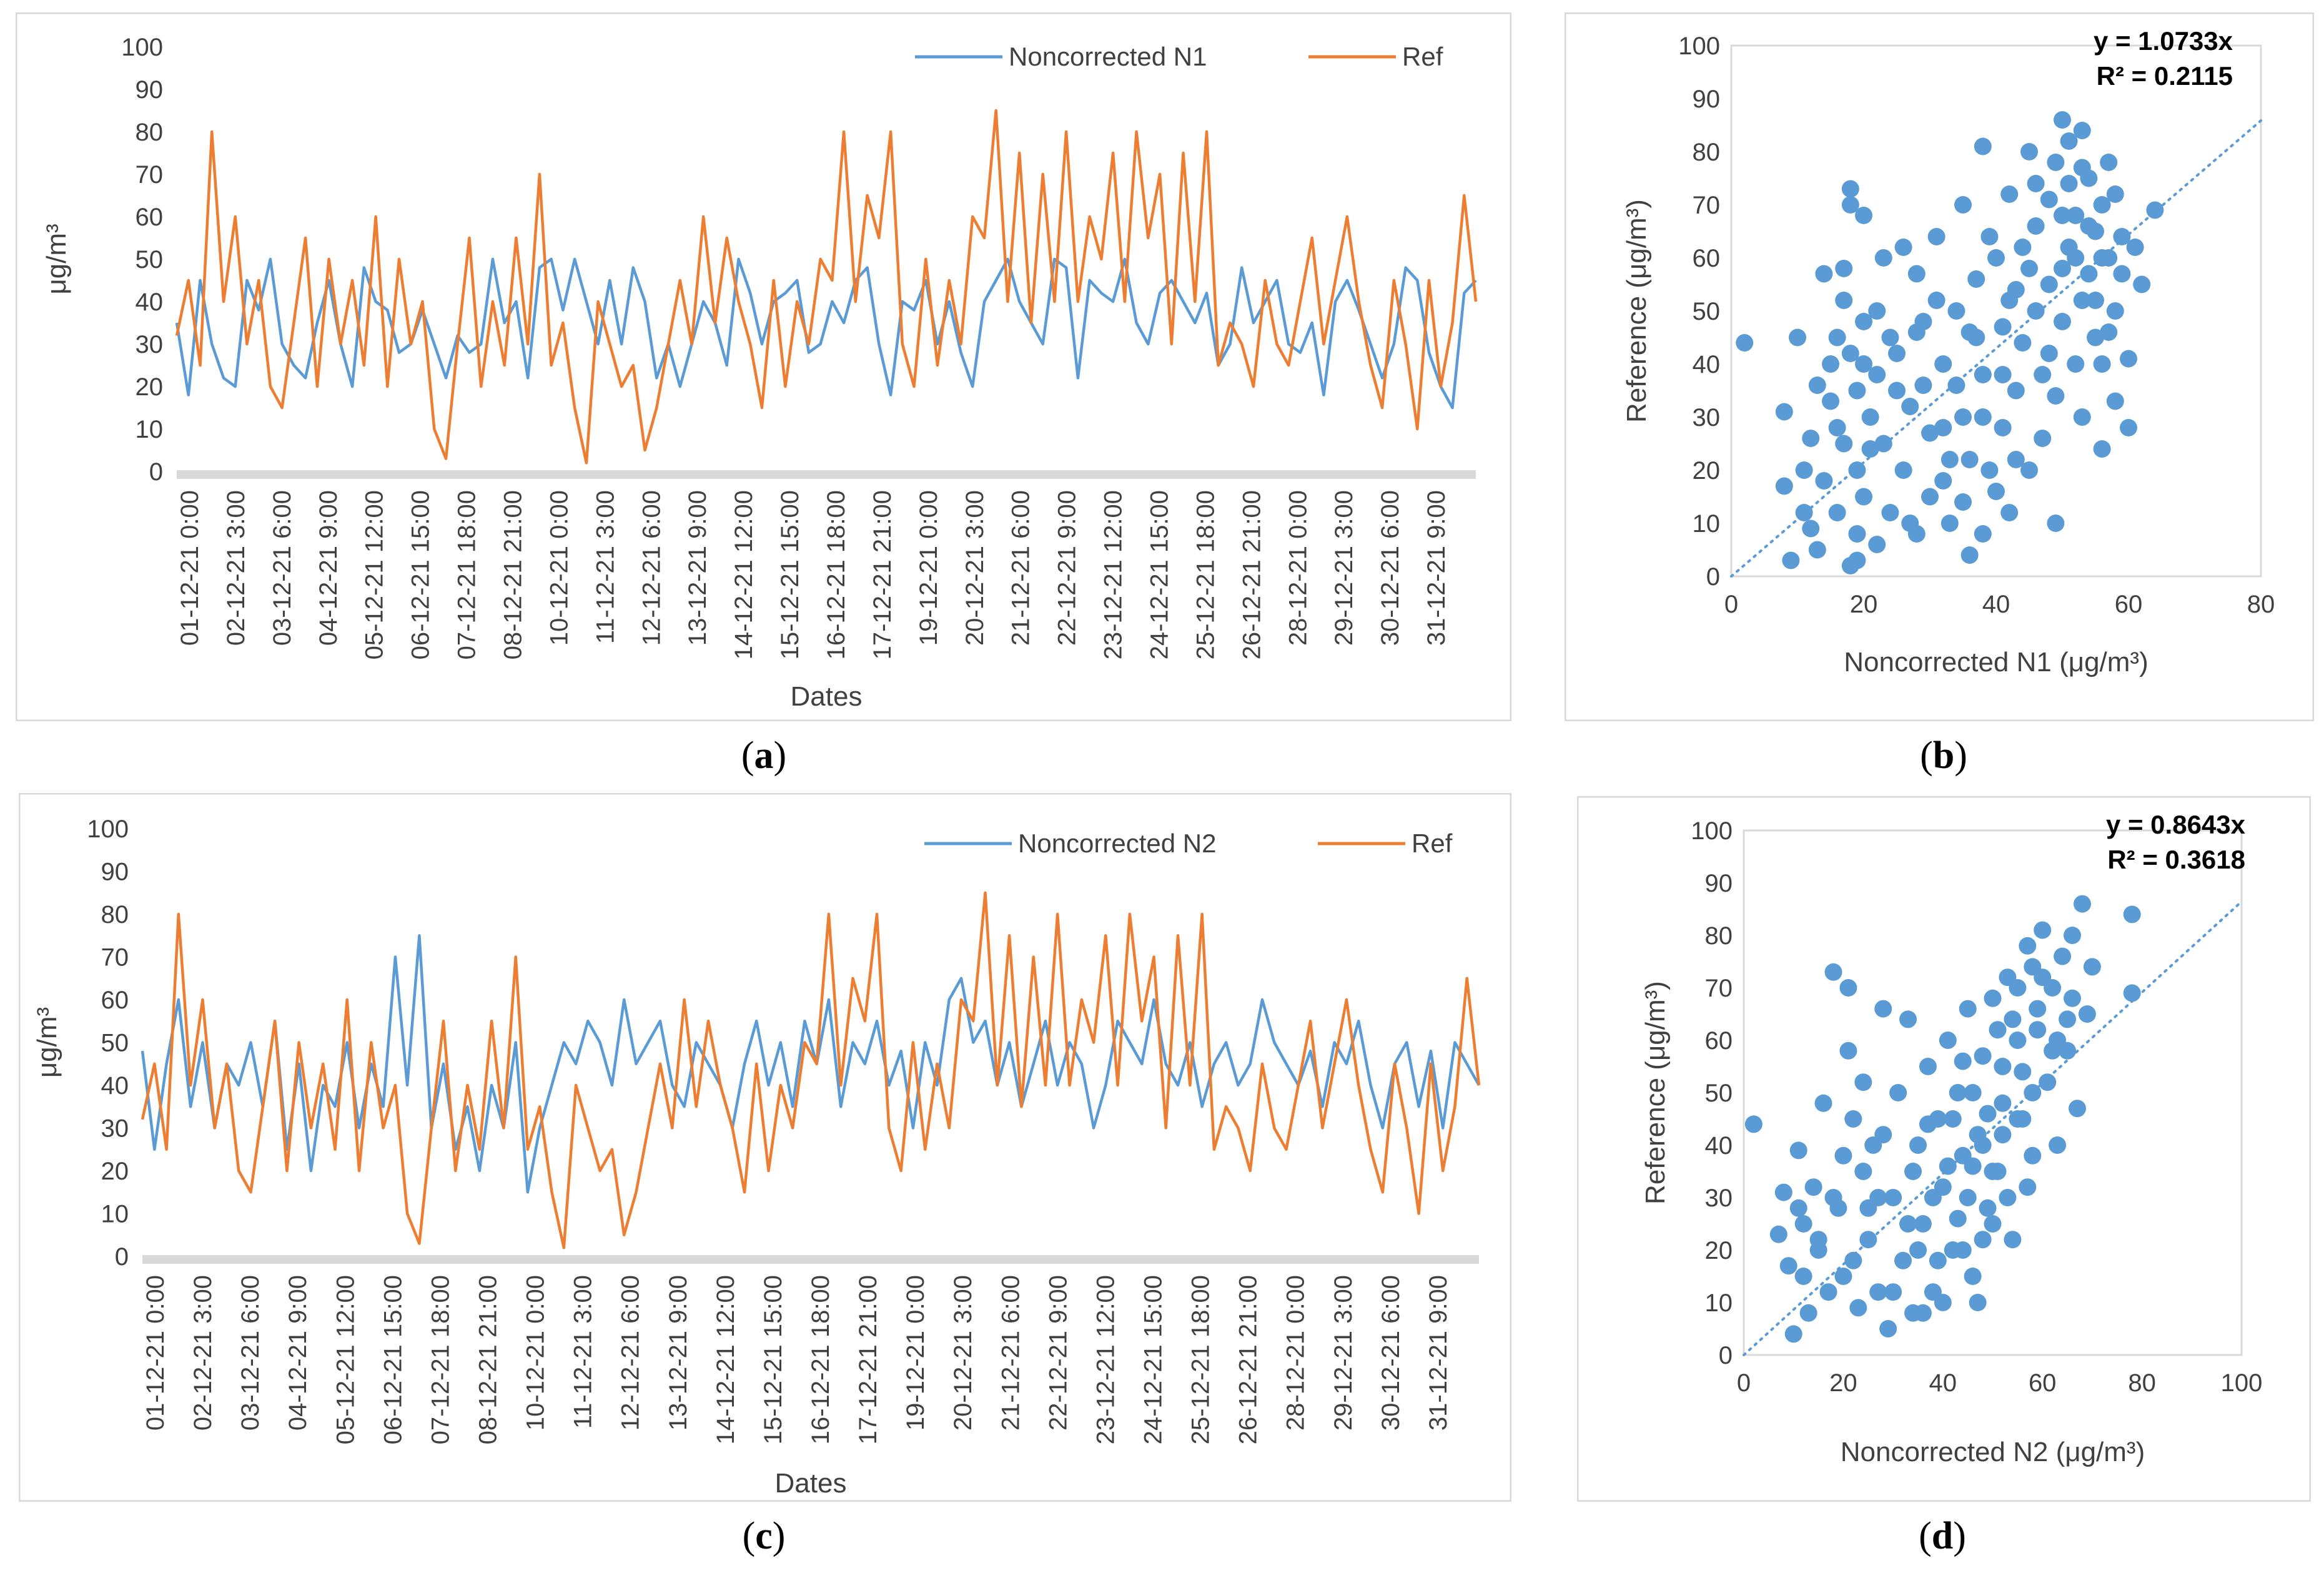 The image size is (2324, 1581). What do you see at coordinates (155, 1353) in the screenshot?
I see `x-tick-label: 01-12-21 0:00` at bounding box center [155, 1353].